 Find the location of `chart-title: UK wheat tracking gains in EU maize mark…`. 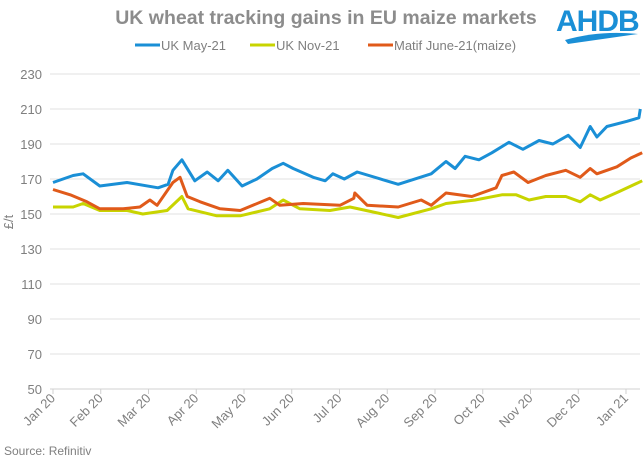

chart-title: UK wheat tracking gains in EU maize mark… is located at coordinates (326, 18).